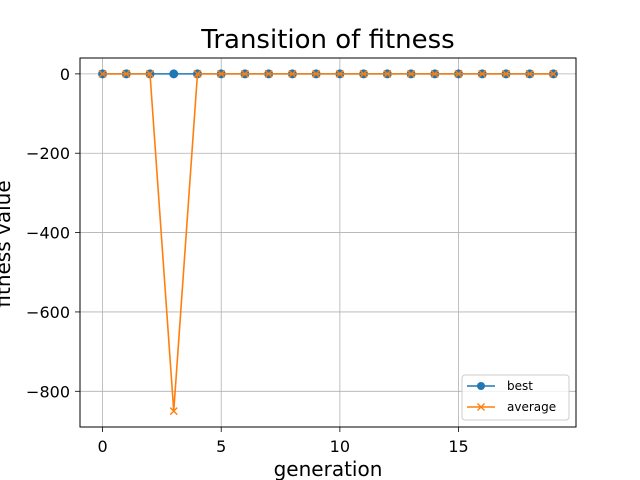 This screenshot has width=640, height=480. I want to click on legend-label-average: average, so click(531, 407).